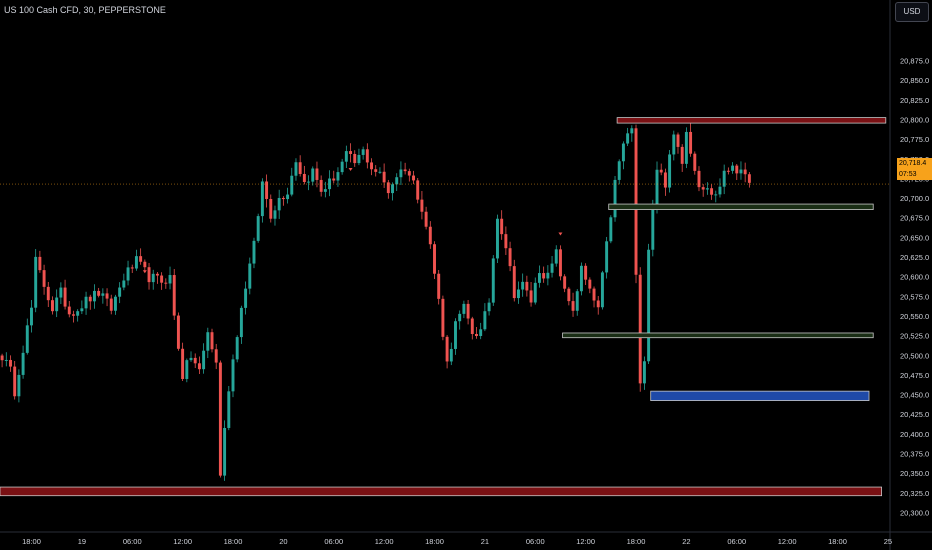  I want to click on price-tick-label: 20,825.0, so click(914, 100).